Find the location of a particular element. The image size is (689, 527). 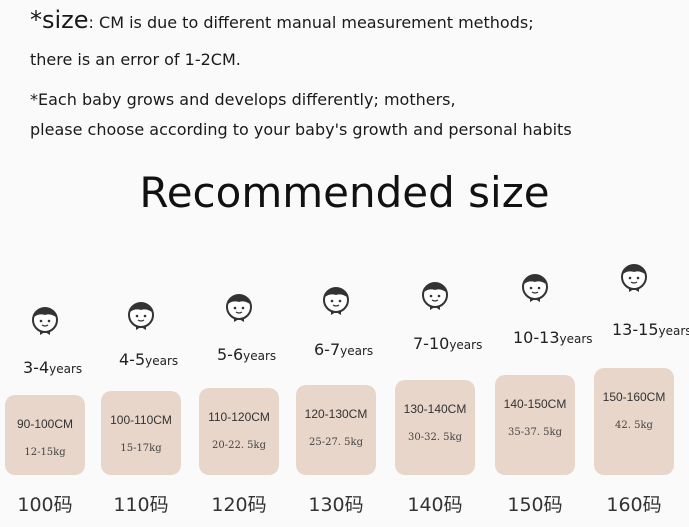

age-label: 4-5years is located at coordinates (148, 359).